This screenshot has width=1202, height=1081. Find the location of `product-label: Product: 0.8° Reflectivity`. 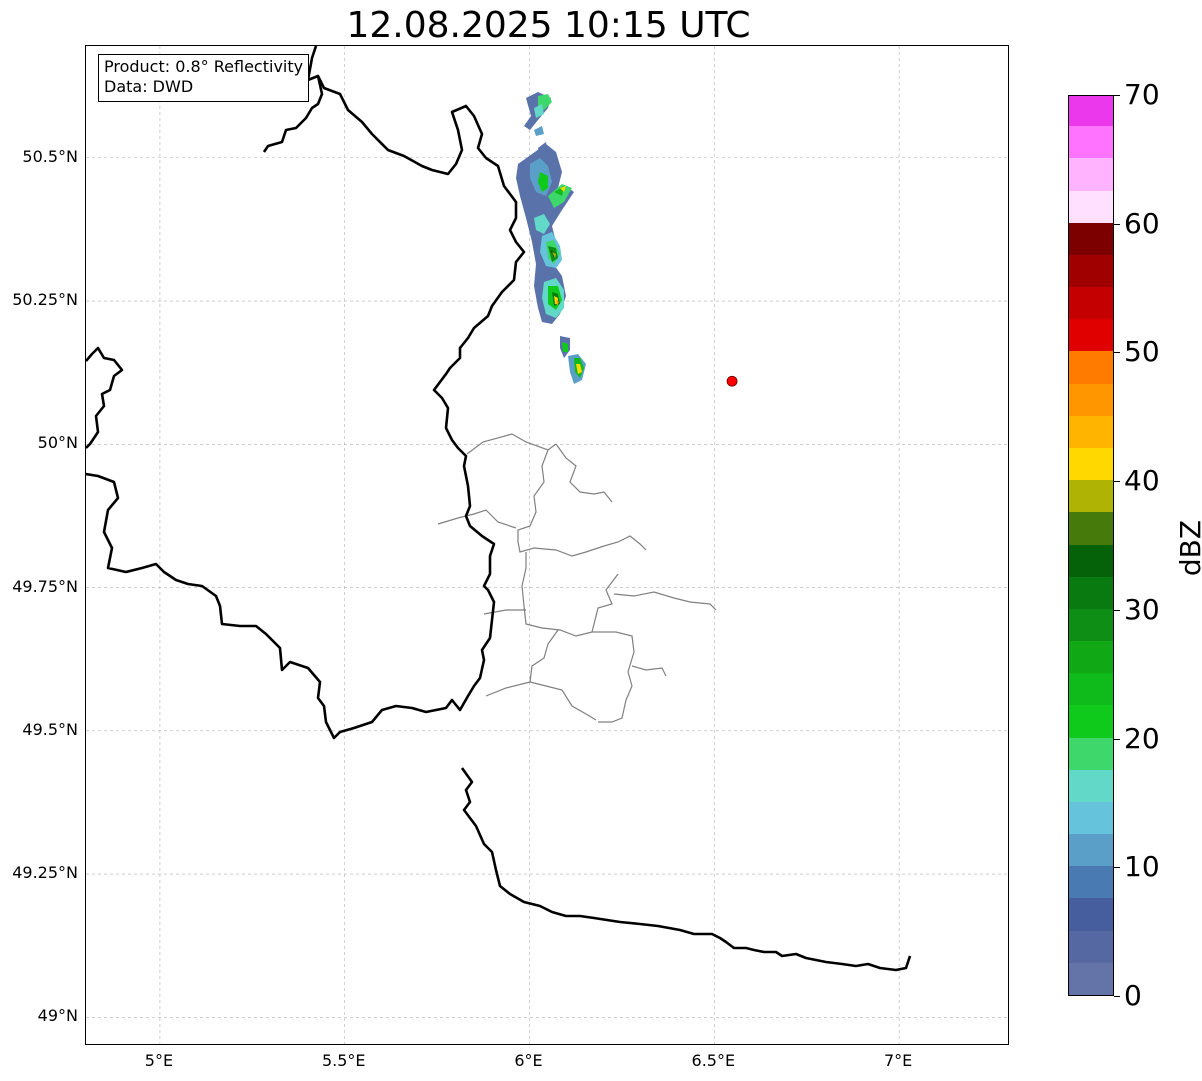

product-label: Product: 0.8° Reflectivity is located at coordinates (204, 66).